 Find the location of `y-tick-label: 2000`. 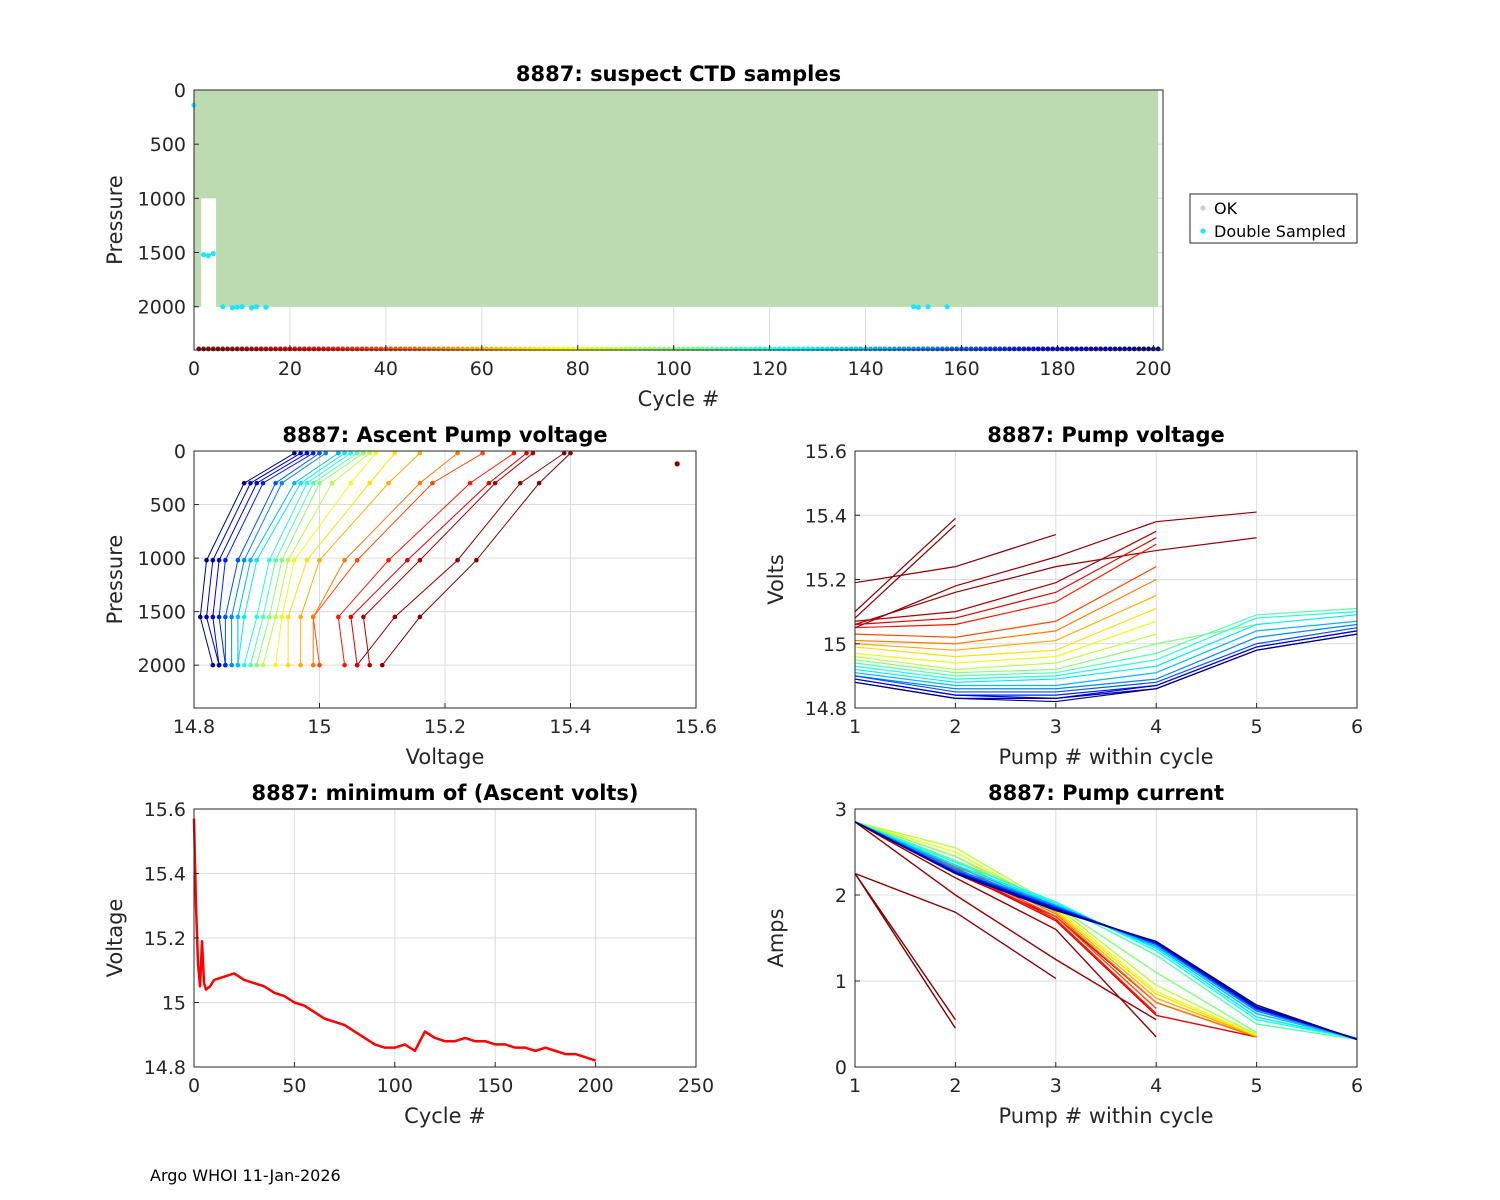

y-tick-label: 2000 is located at coordinates (162, 308).